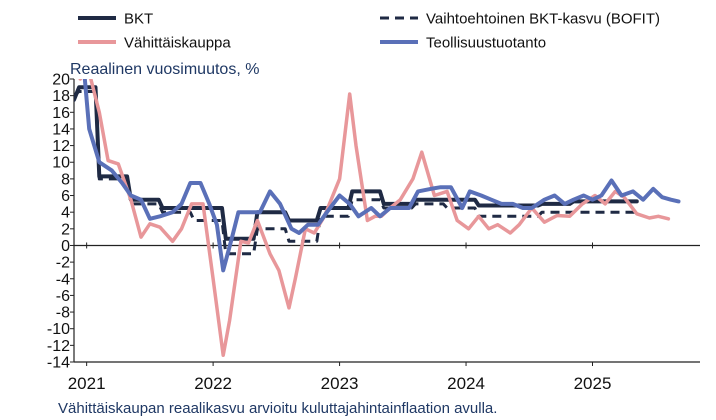 This screenshot has width=716, height=420. What do you see at coordinates (138, 19) in the screenshot?
I see `legend-label: BKT` at bounding box center [138, 19].